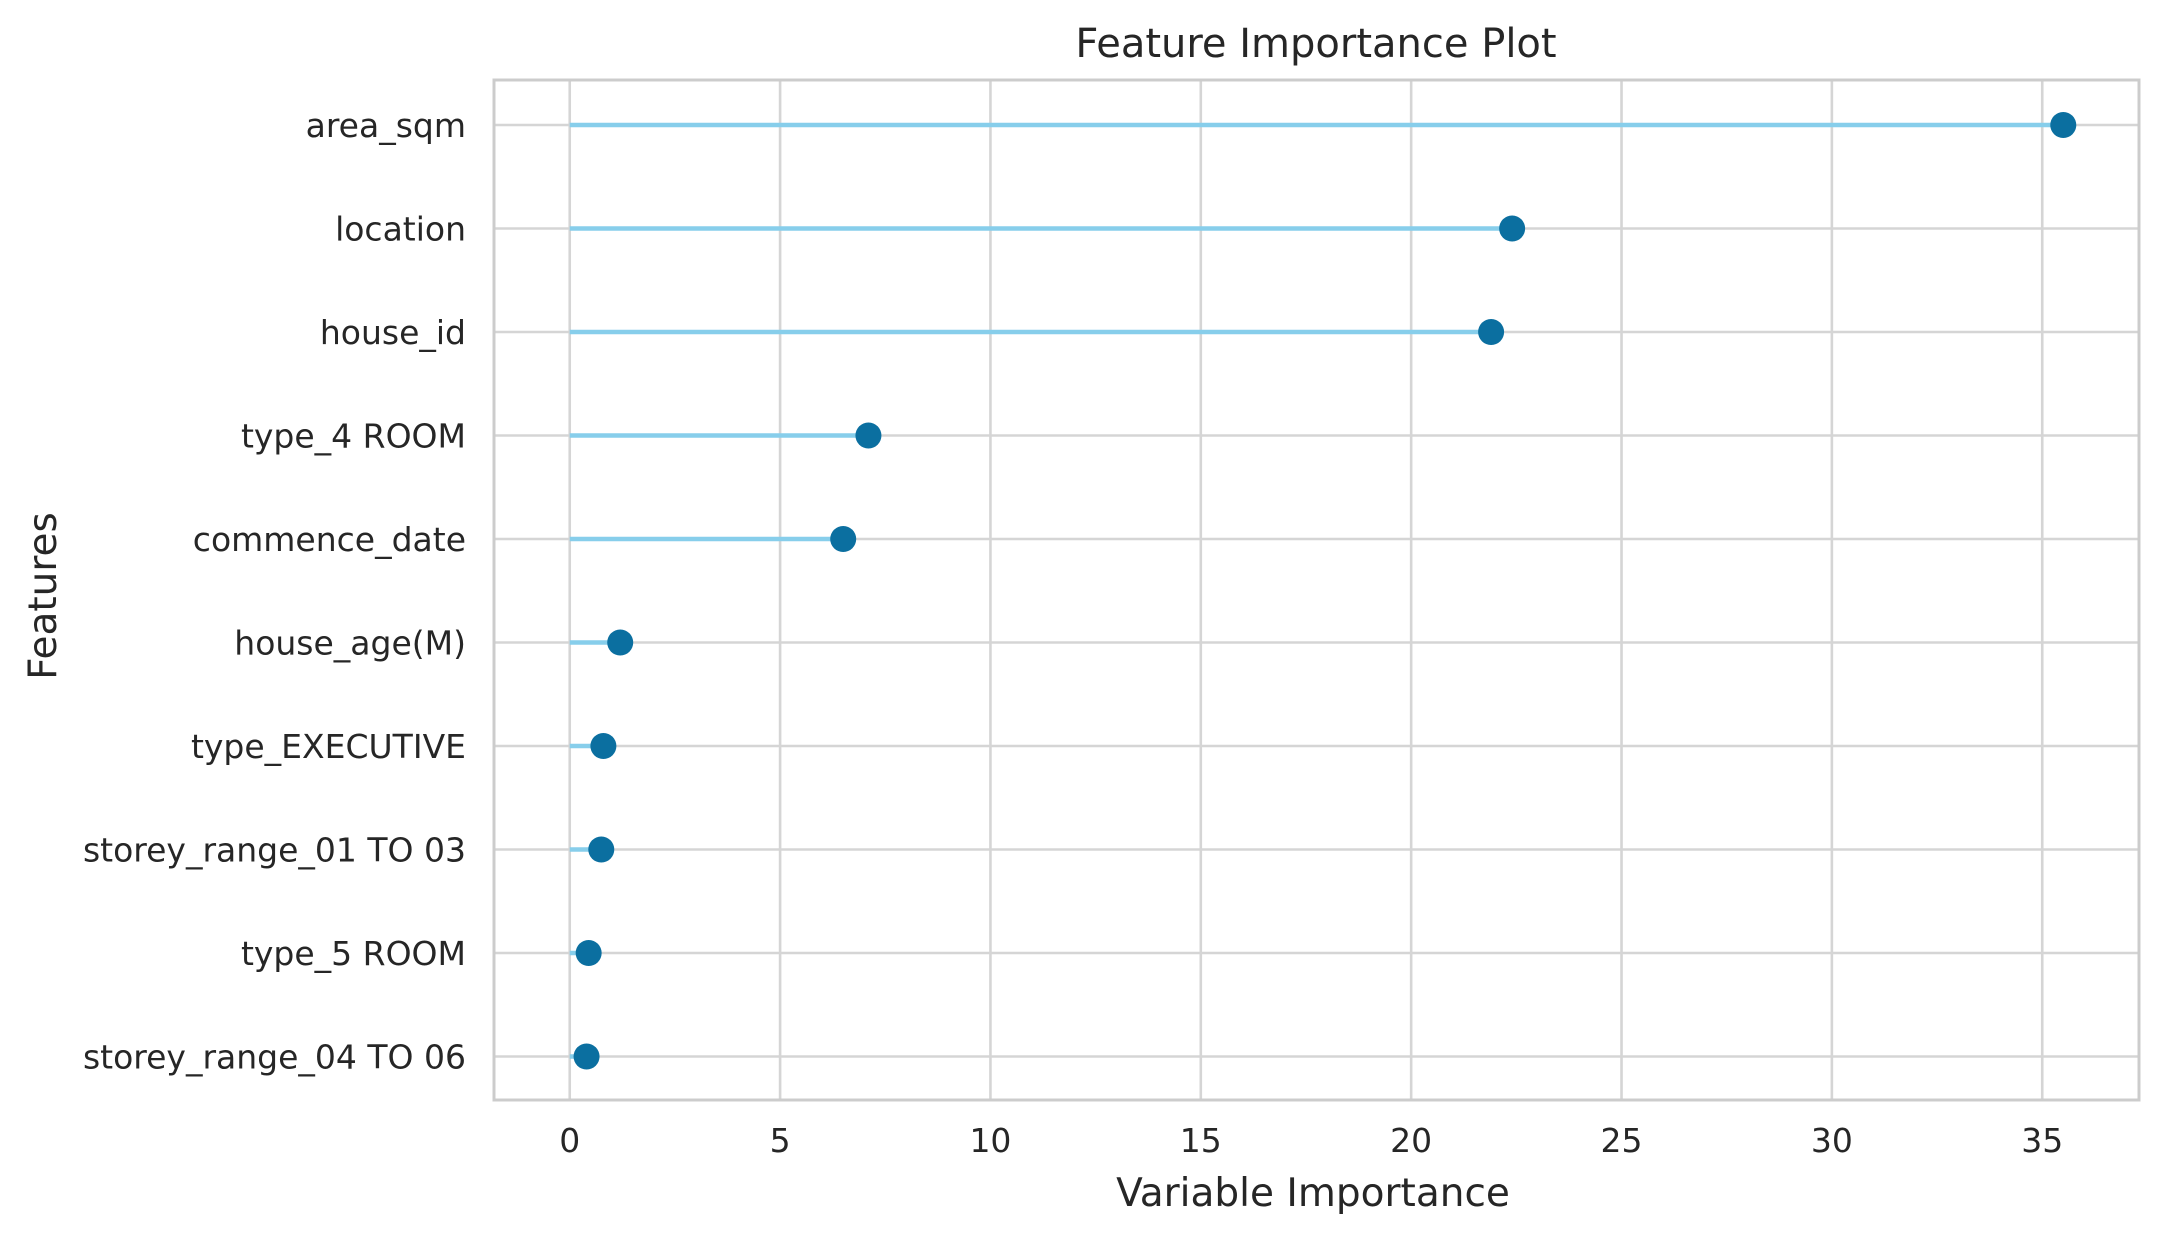  Describe the element at coordinates (1411, 1140) in the screenshot. I see `x-tick-label-20: 20` at that location.